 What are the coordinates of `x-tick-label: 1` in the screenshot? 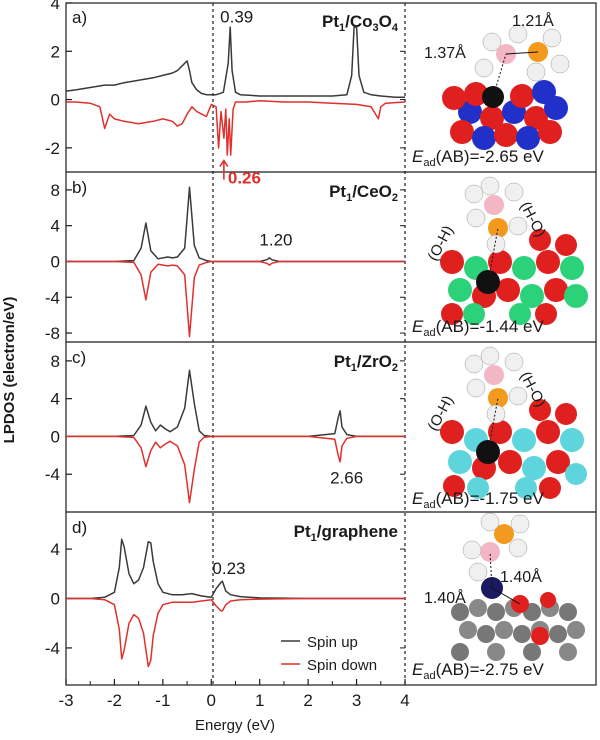 It's located at (259, 700).